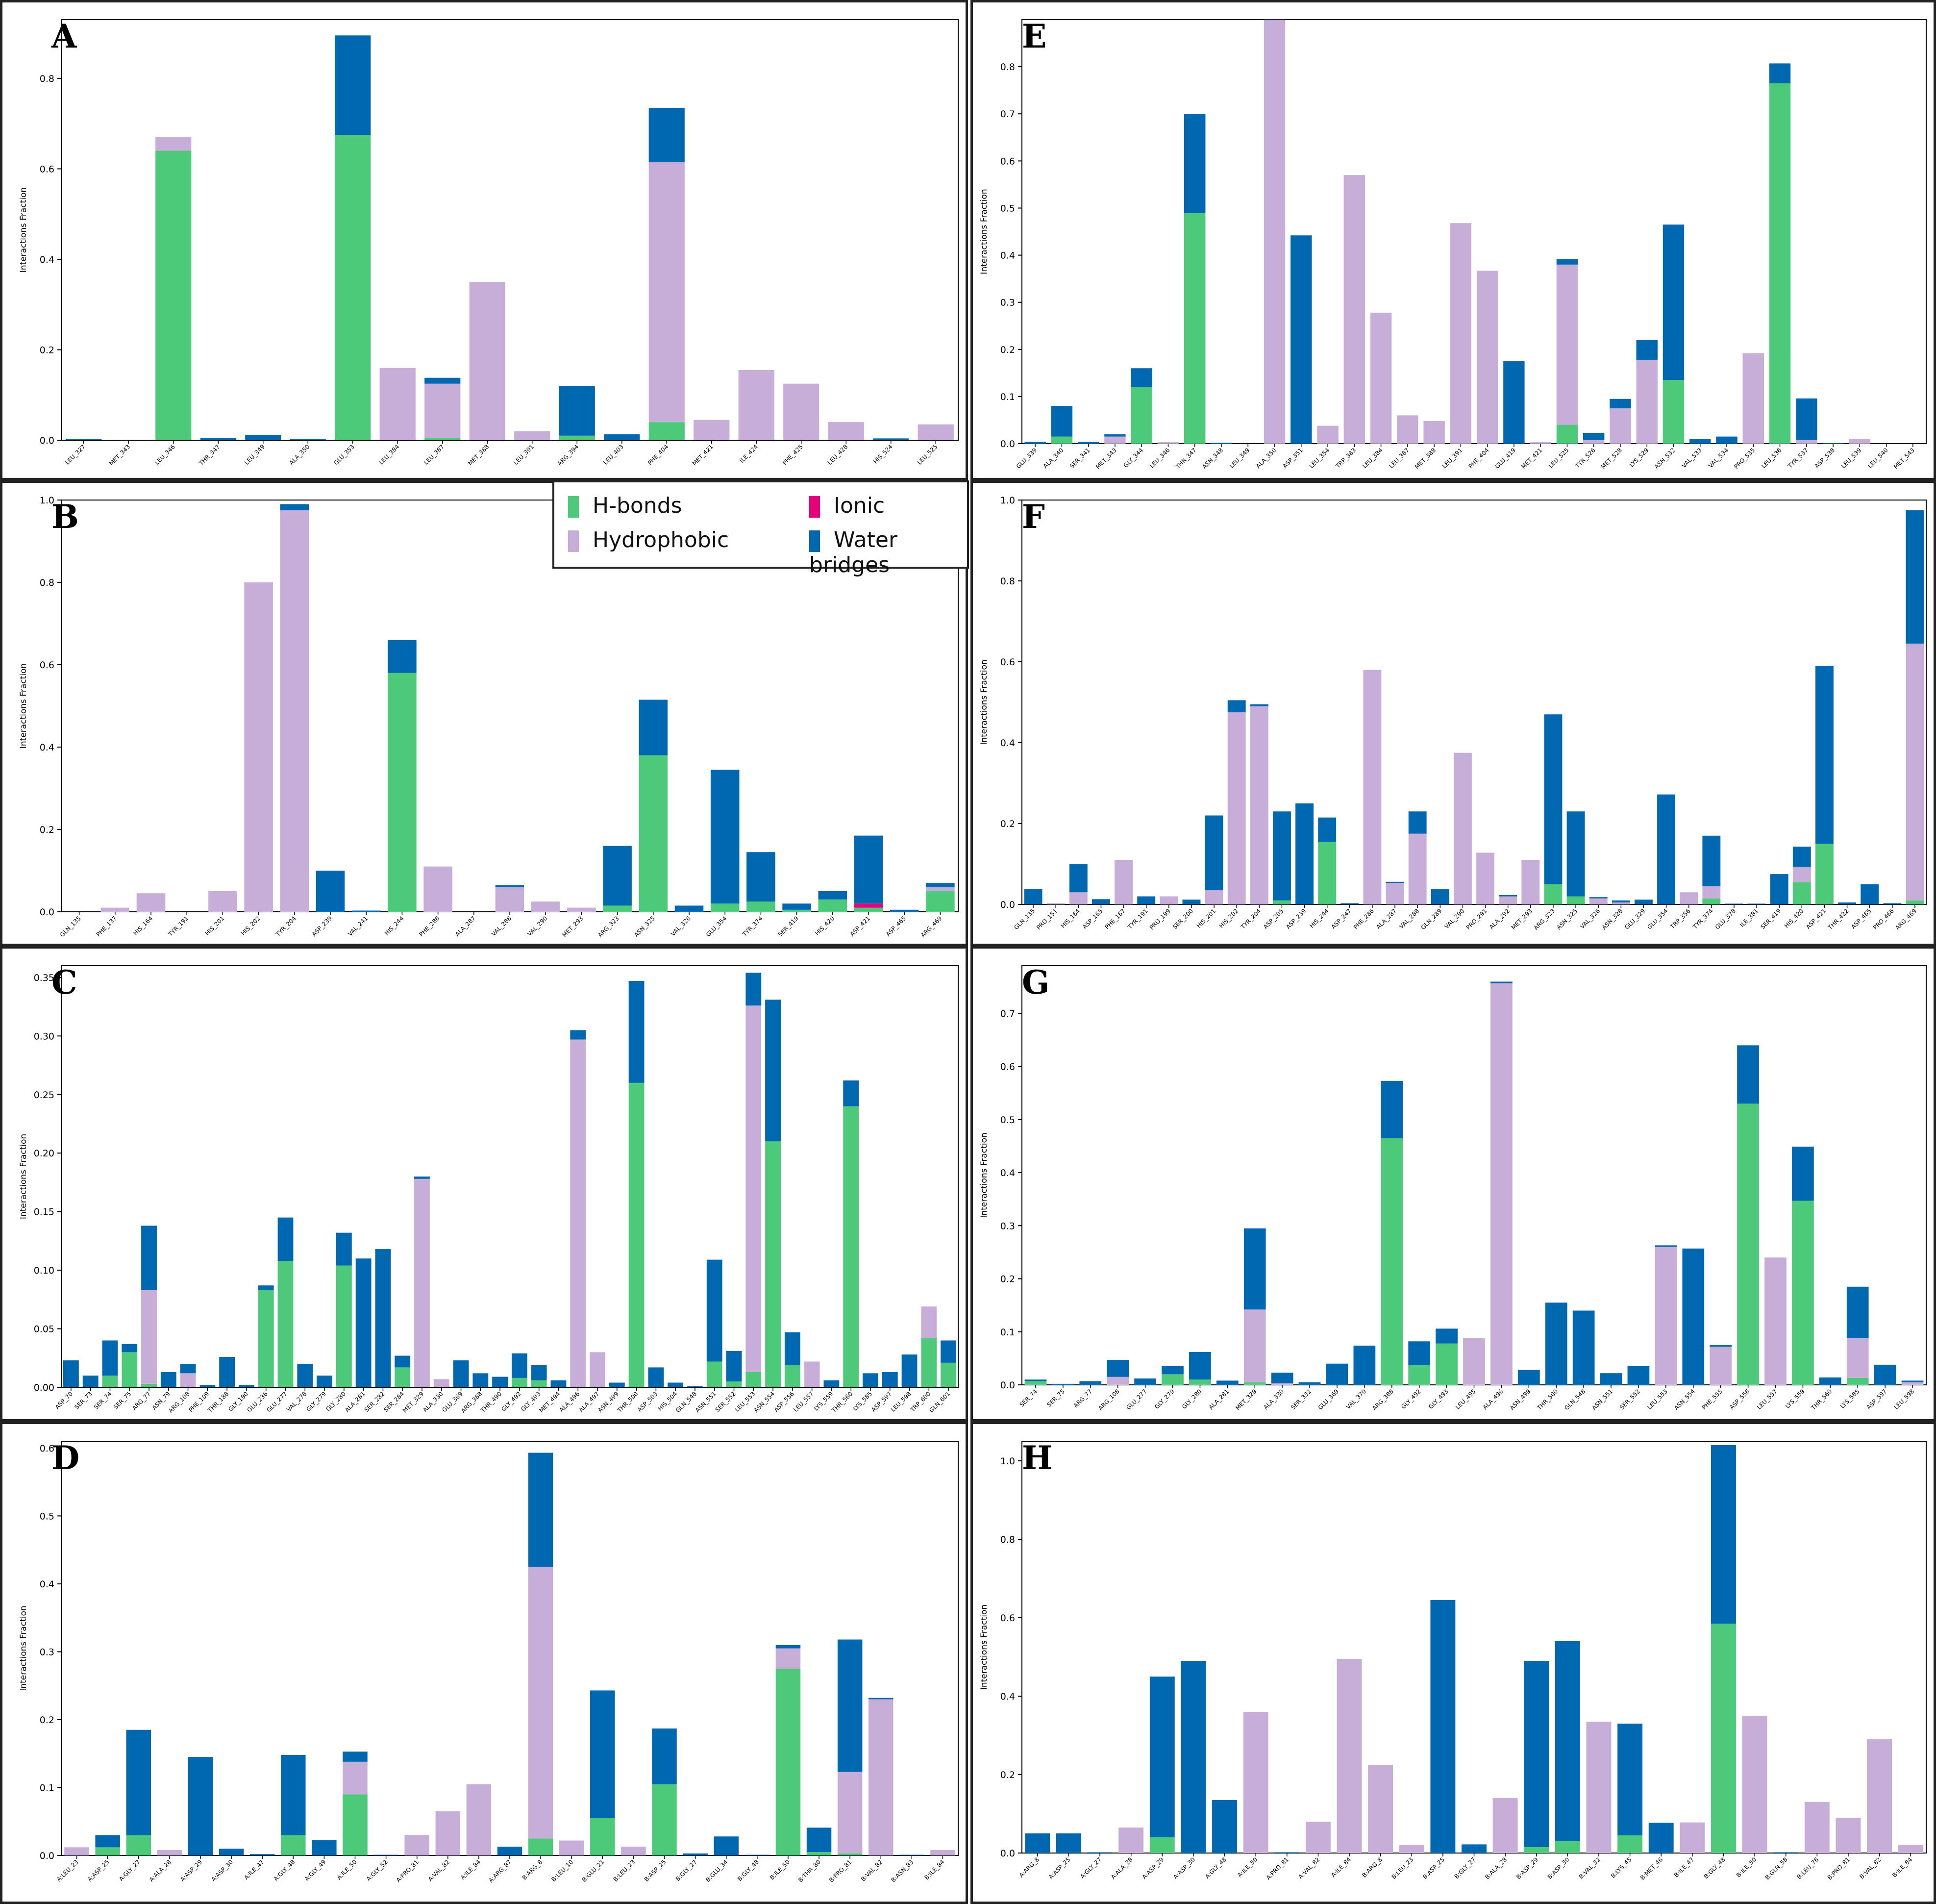 The width and height of the screenshot is (1936, 1904). Describe the element at coordinates (1109, 1400) in the screenshot. I see `x-tick-label: ARG_108` at that location.